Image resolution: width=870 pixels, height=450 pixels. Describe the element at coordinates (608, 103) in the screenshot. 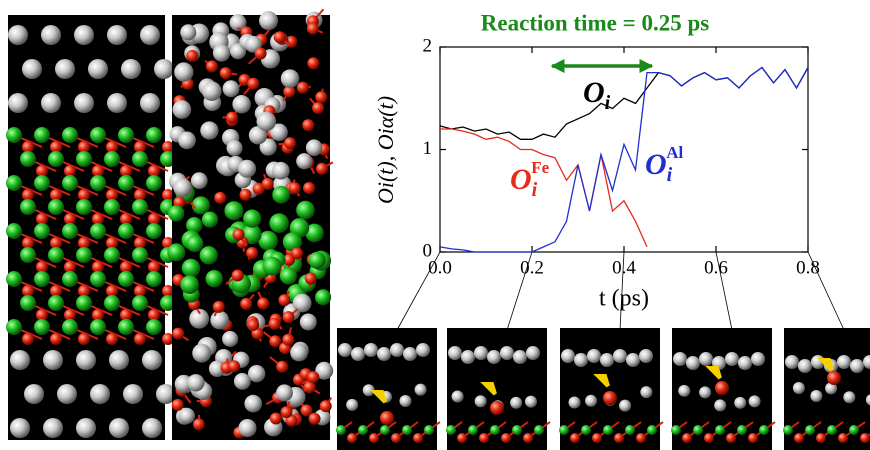

I see `series-label-subscript: i` at that location.